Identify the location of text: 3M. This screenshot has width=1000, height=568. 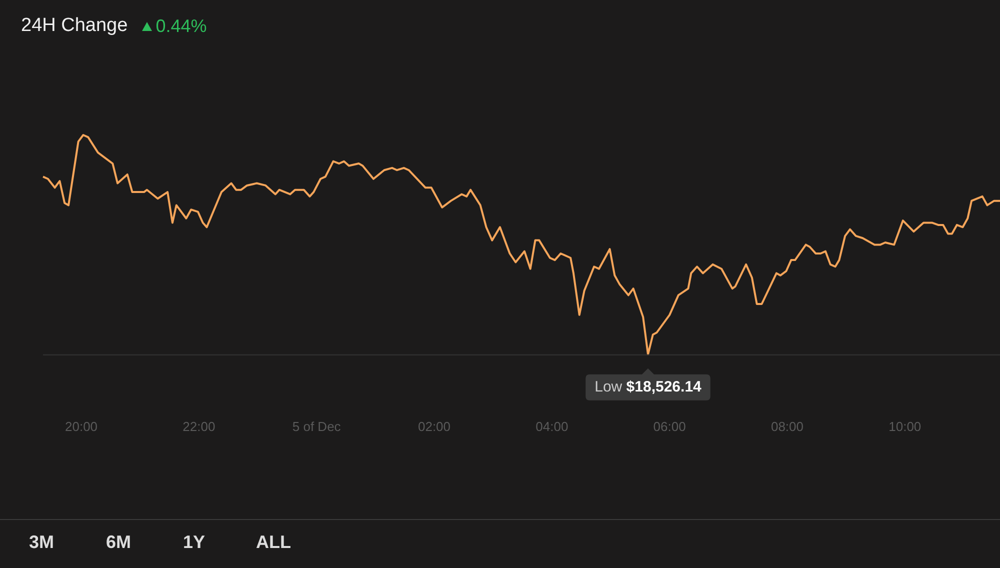
(41, 542).